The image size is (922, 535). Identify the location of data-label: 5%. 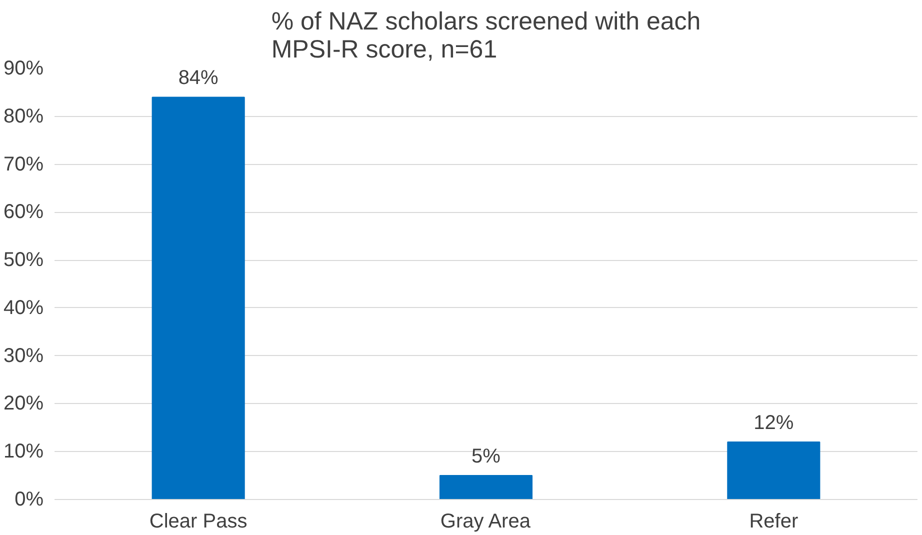
(486, 457).